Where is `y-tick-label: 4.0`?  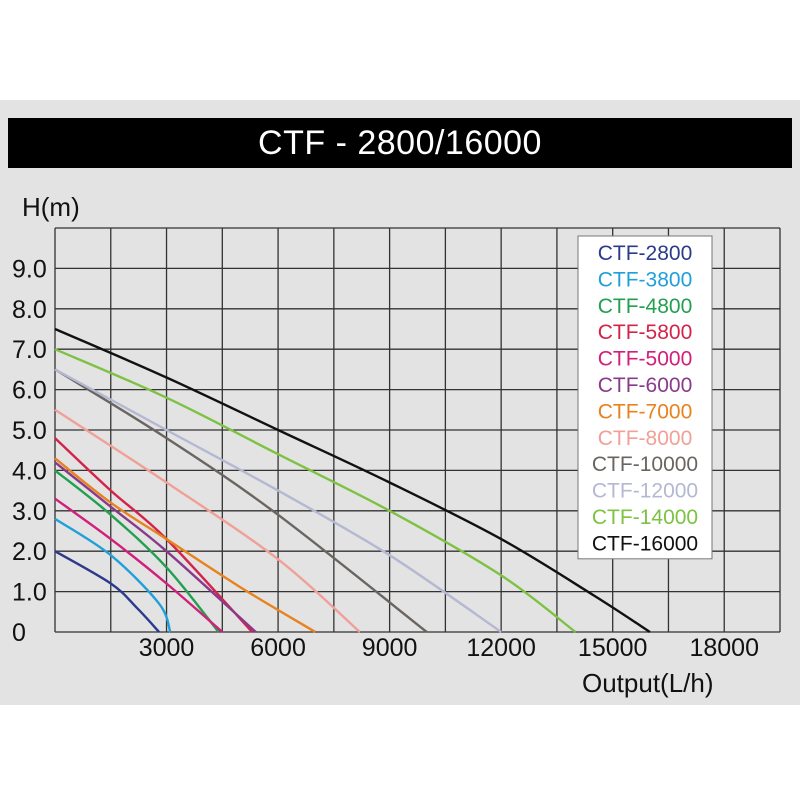
y-tick-label: 4.0 is located at coordinates (29, 471).